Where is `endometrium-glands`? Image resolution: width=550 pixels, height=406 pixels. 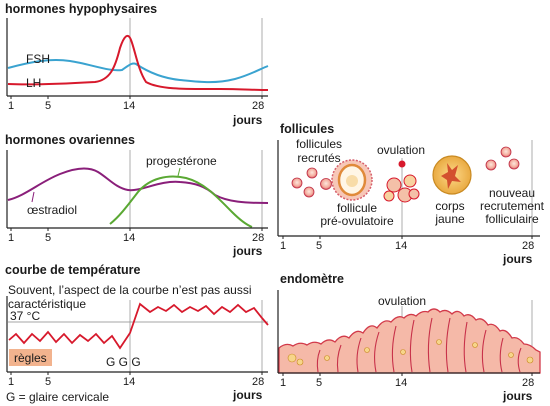
endometrium-glands is located at coordinates (419, 345).